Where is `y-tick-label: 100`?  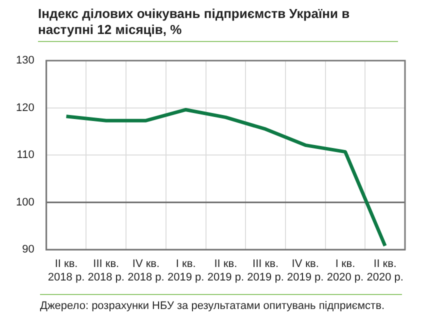 y-tick-label: 100 is located at coordinates (25, 202).